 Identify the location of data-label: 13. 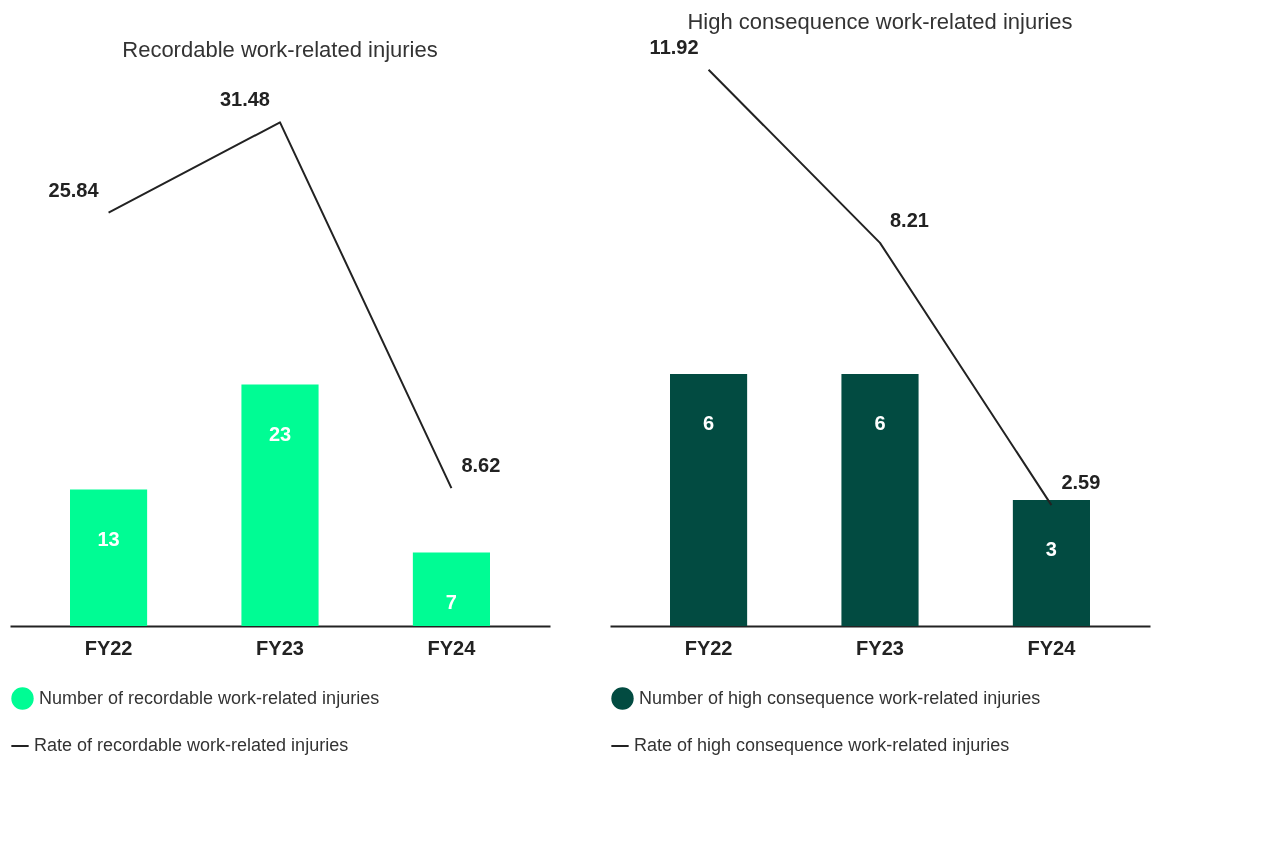
(108, 538).